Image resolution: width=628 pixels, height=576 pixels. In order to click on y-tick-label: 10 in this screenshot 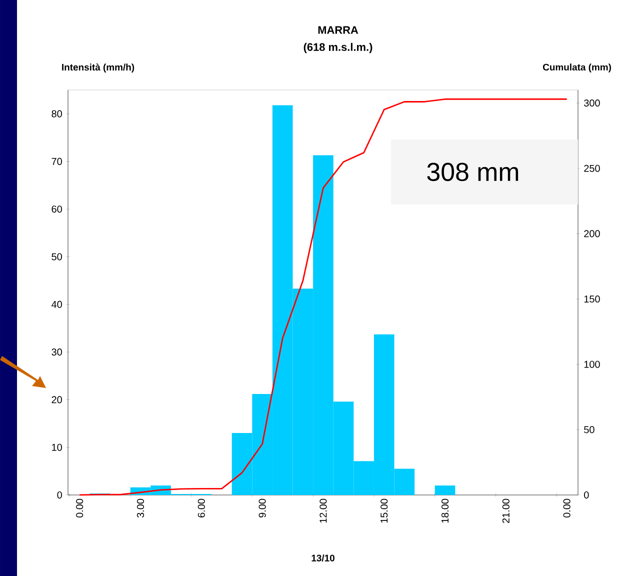, I will do `click(57, 447)`.